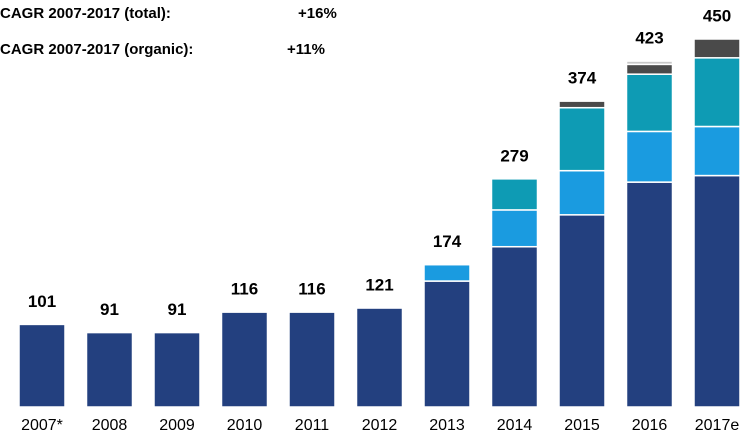 Image resolution: width=750 pixels, height=438 pixels. What do you see at coordinates (582, 425) in the screenshot?
I see `x-tick-label: 2015` at bounding box center [582, 425].